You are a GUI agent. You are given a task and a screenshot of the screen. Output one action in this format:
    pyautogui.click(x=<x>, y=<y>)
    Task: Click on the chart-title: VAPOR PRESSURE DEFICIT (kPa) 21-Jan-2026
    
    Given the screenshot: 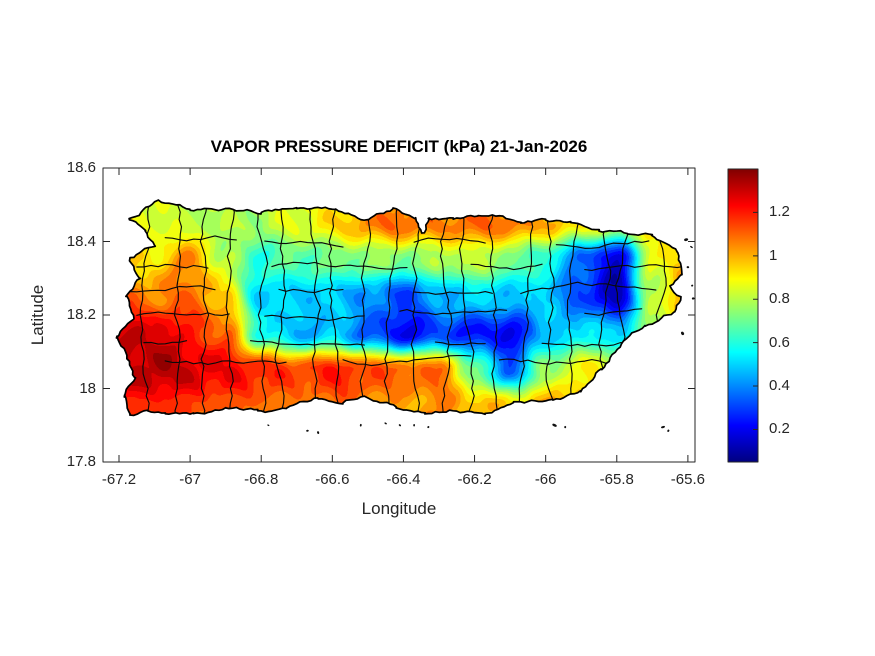 What is the action you would take?
    pyautogui.click(x=399, y=146)
    